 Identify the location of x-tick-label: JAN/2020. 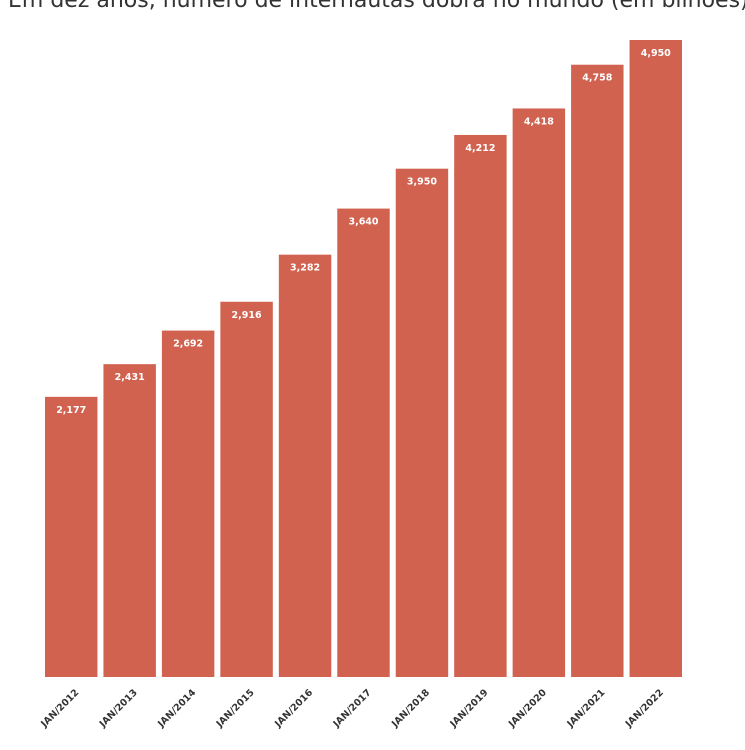
(527, 708).